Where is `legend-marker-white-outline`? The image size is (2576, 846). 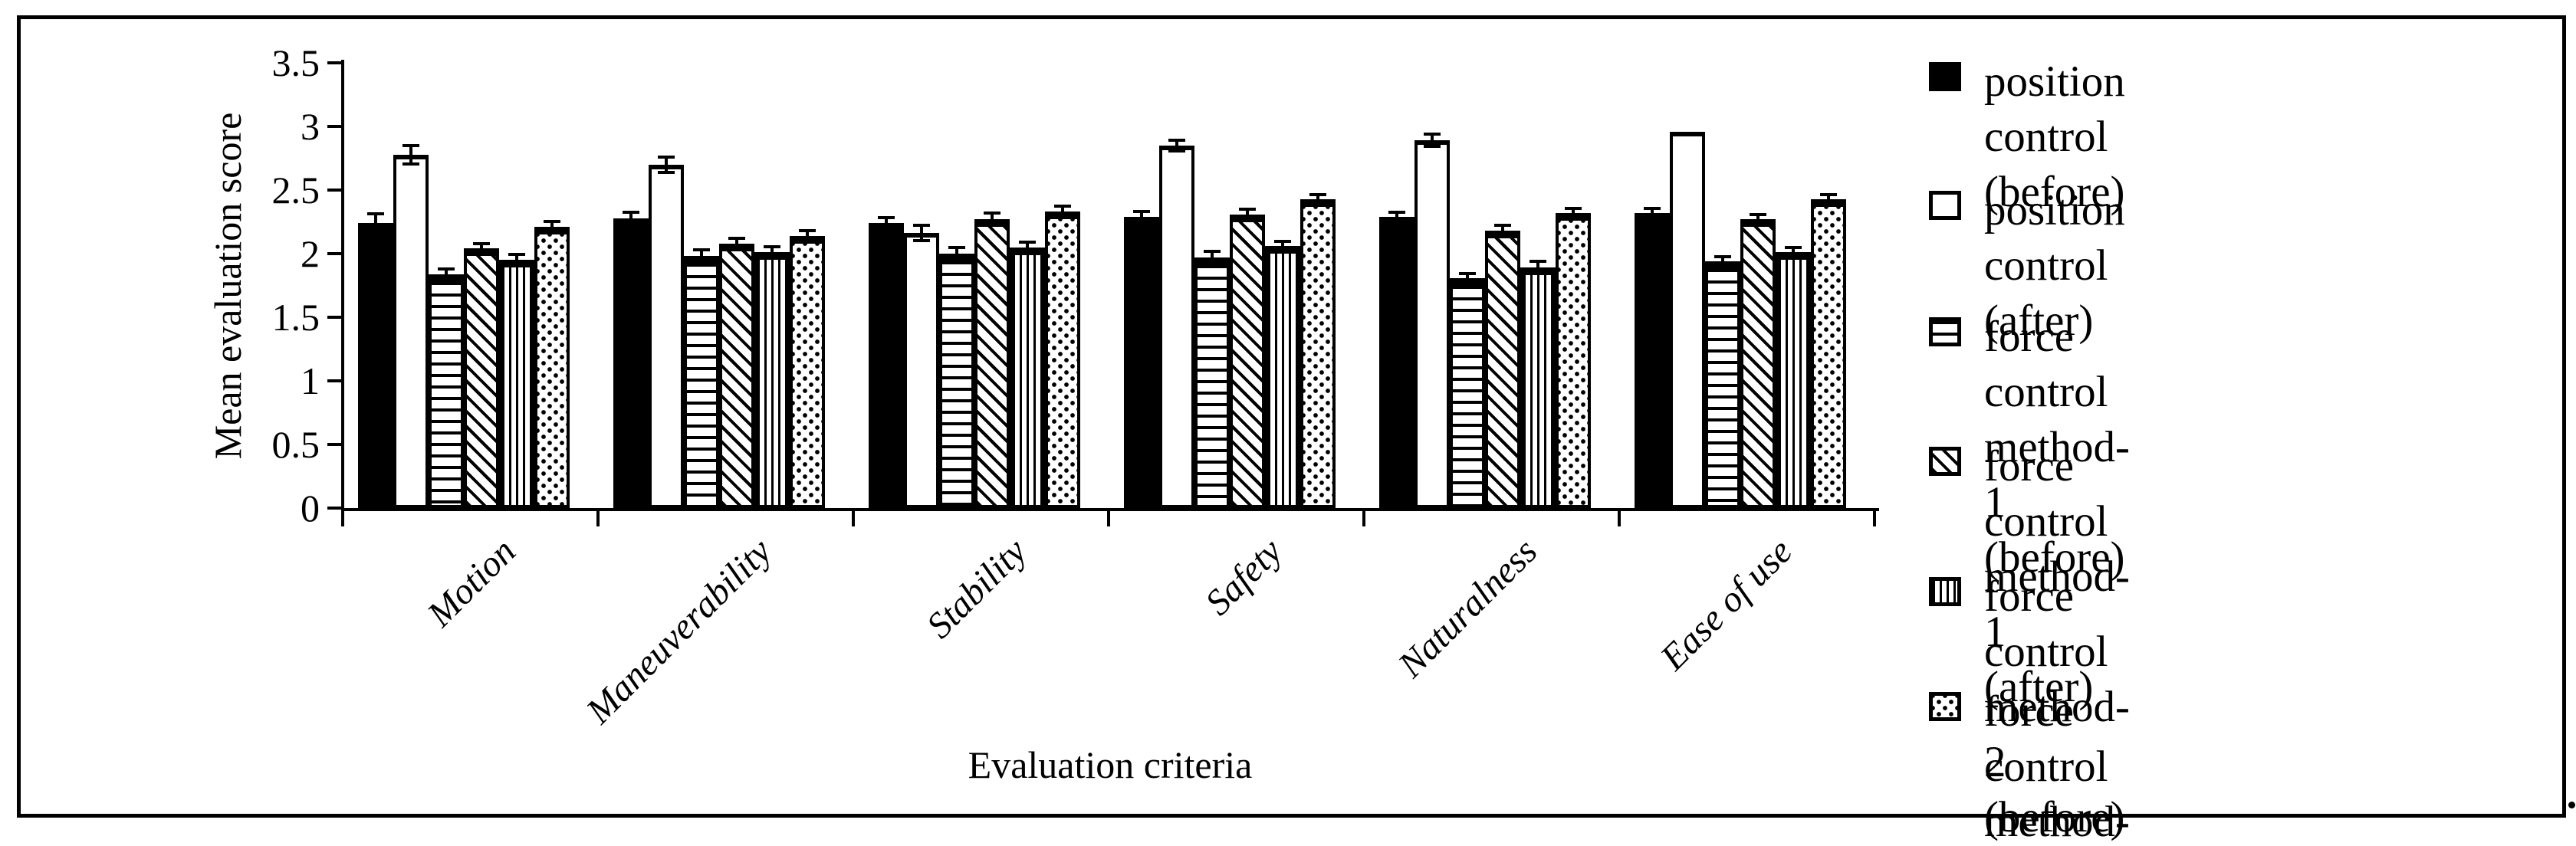 legend-marker-white-outline is located at coordinates (1945, 205).